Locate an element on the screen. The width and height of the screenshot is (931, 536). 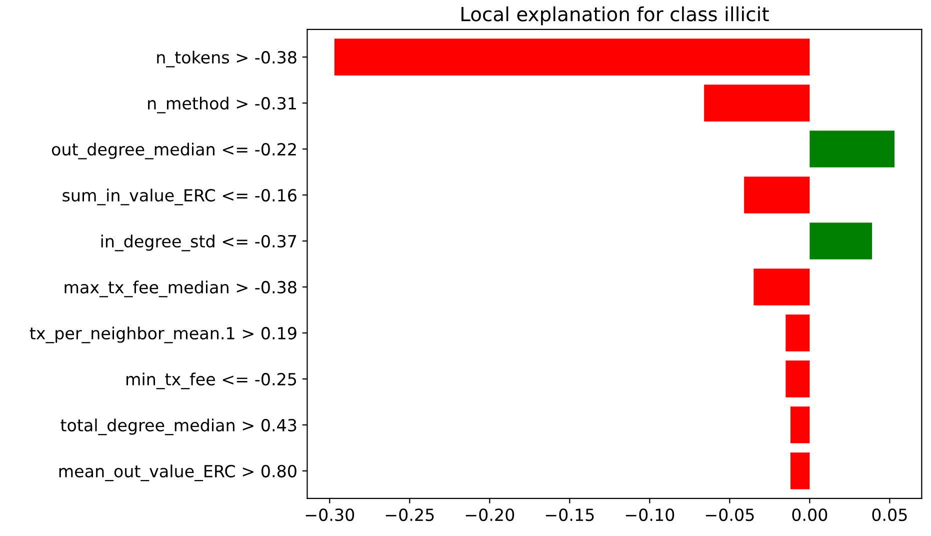
y-tick-label: mean_out_value_ERC > 0.80 is located at coordinates (177, 473).